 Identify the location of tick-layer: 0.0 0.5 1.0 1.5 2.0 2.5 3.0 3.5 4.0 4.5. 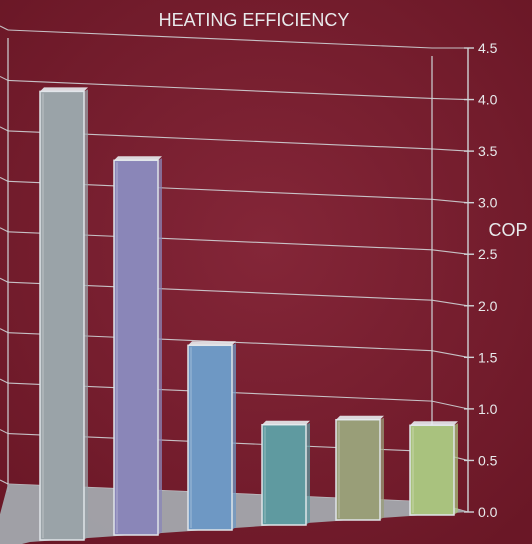
(481, 280).